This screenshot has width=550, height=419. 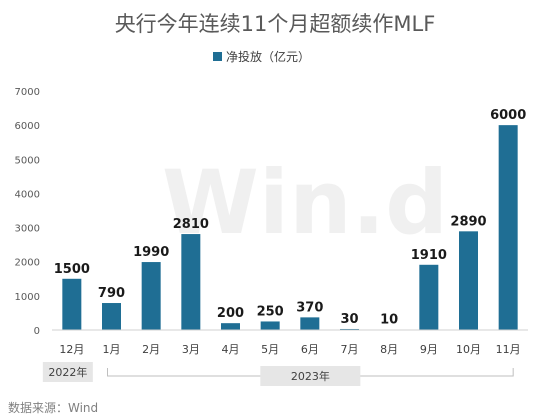 I want to click on y-tick-label: 3000, so click(x=27, y=229).